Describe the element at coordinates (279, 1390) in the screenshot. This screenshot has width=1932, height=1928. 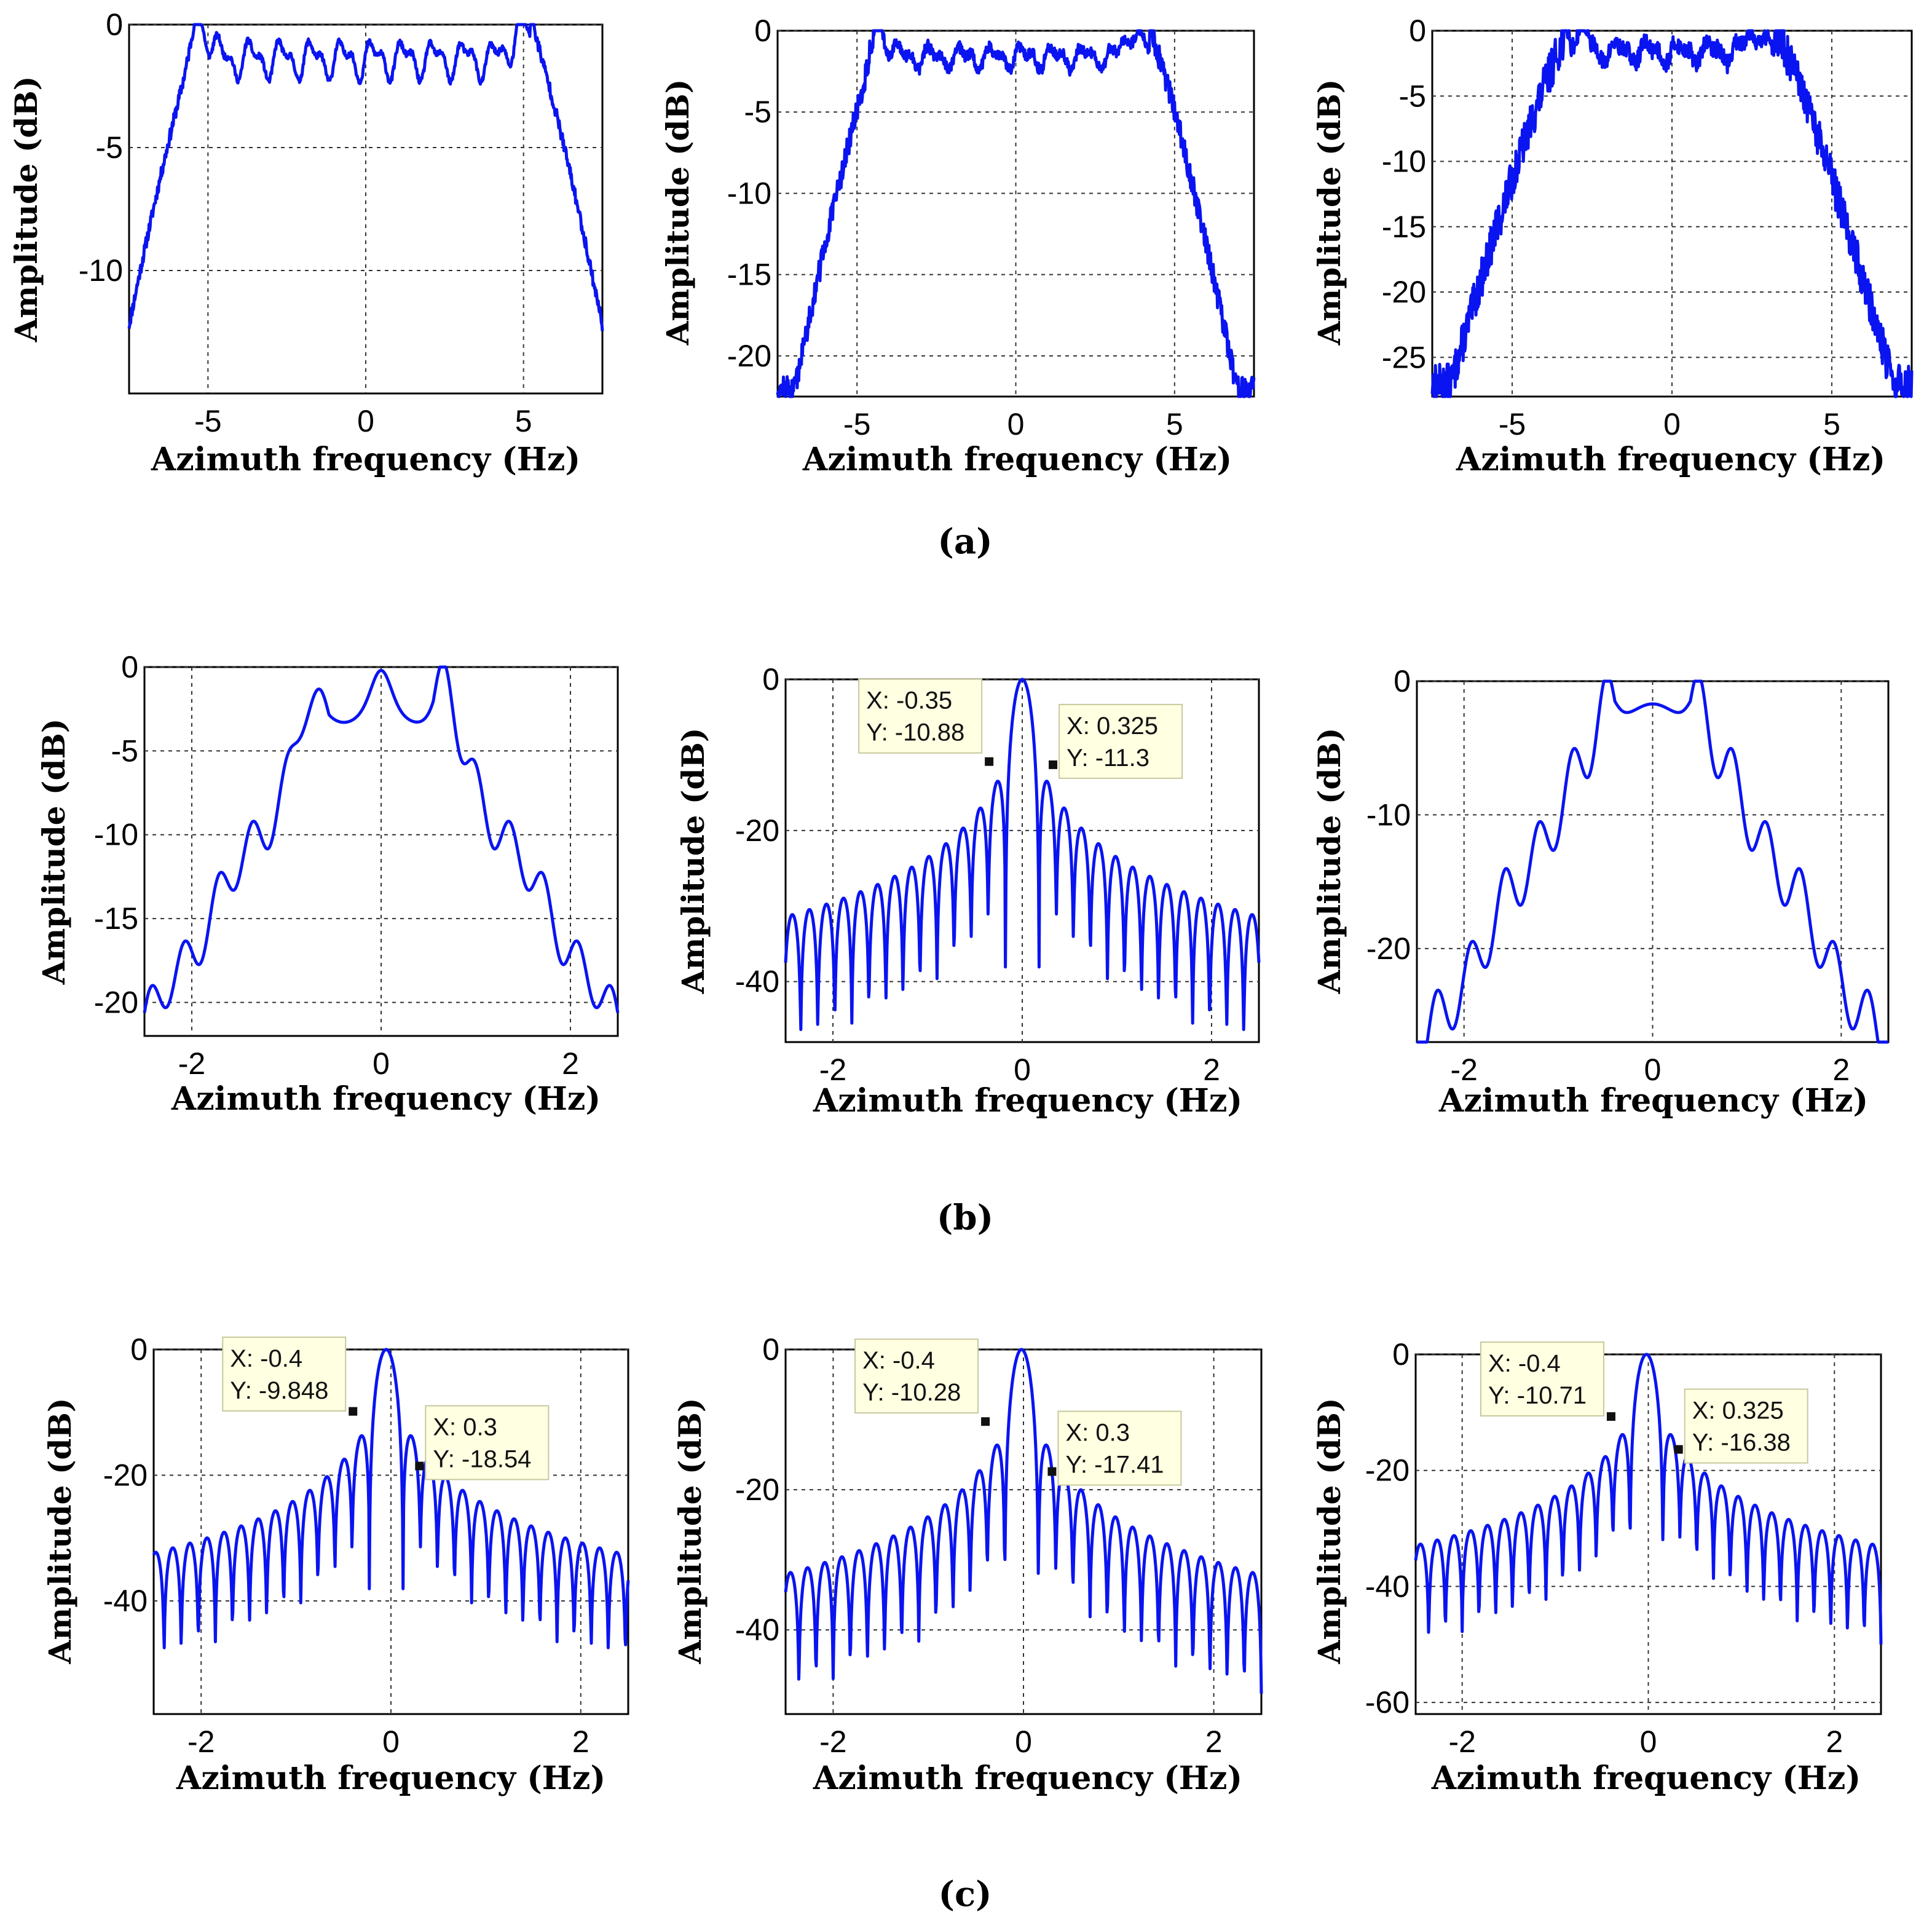
I see `data-tip-y: Y: -9.848` at that location.